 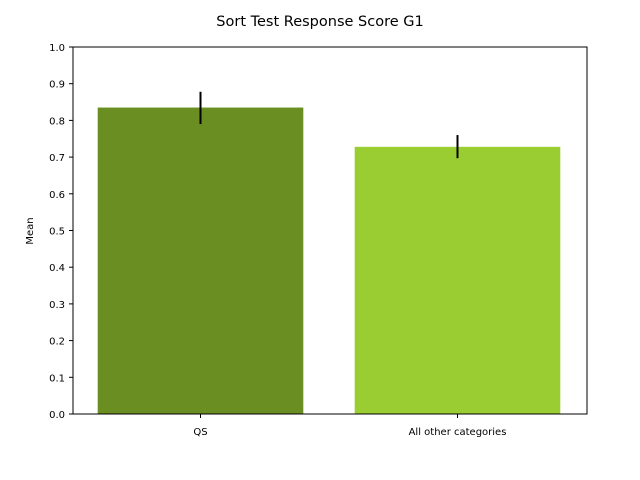 I want to click on y-tick-label-8: 0.8, so click(x=57, y=121).